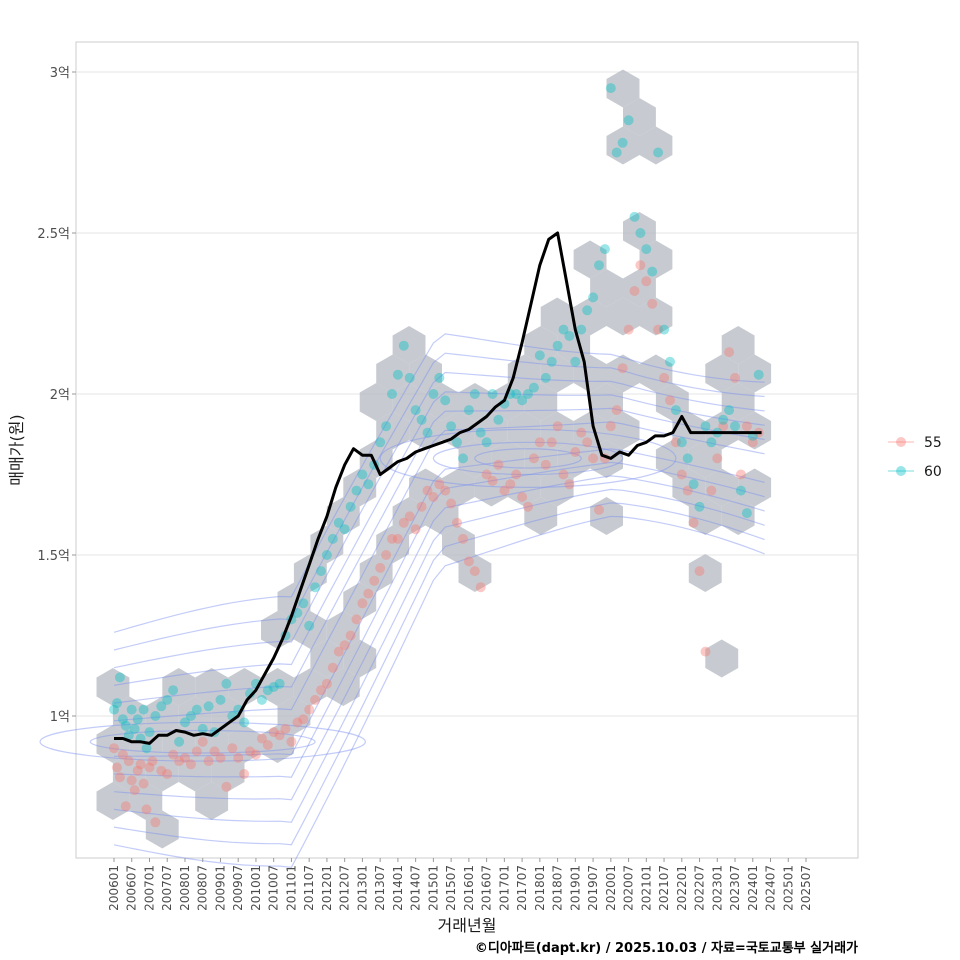 Image resolution: width=960 pixels, height=960 pixels. Describe the element at coordinates (487, 888) in the screenshot. I see `x-tick-label: 201607` at that location.